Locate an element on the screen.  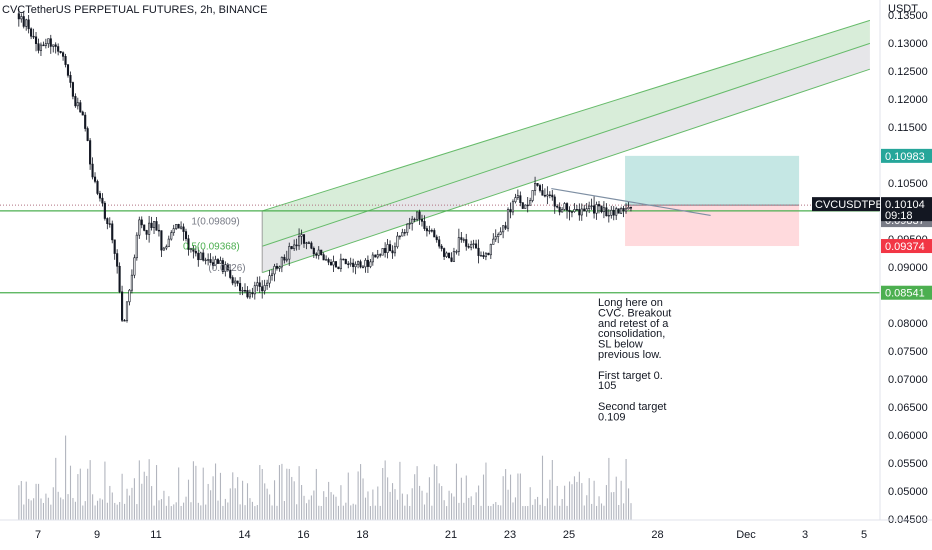
trendline-line is located at coordinates (631, 202).